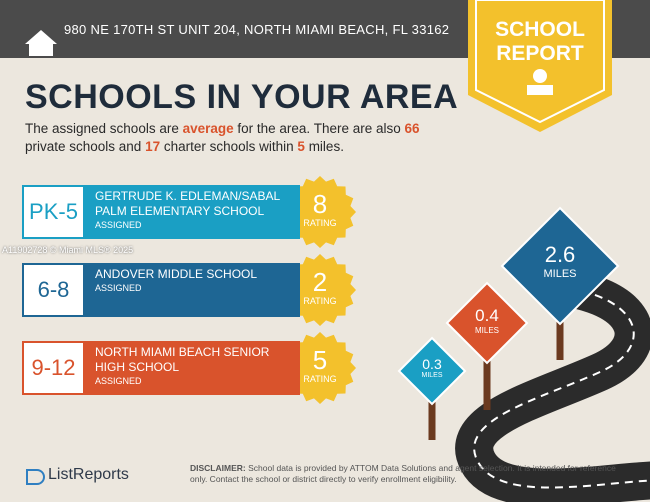 The image size is (650, 502). I want to click on rating: 8 RATING, so click(320, 209).